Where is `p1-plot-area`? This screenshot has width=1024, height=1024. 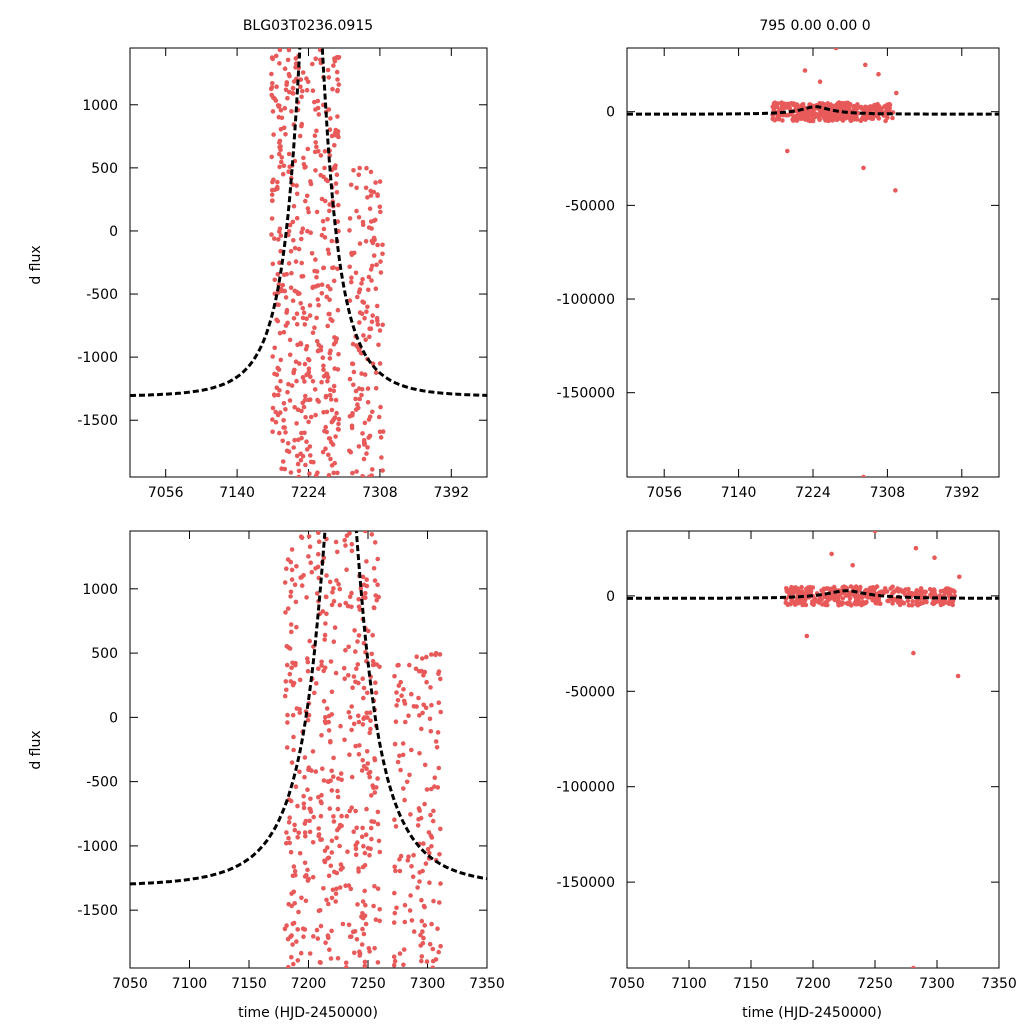
p1-plot-area is located at coordinates (308, 262).